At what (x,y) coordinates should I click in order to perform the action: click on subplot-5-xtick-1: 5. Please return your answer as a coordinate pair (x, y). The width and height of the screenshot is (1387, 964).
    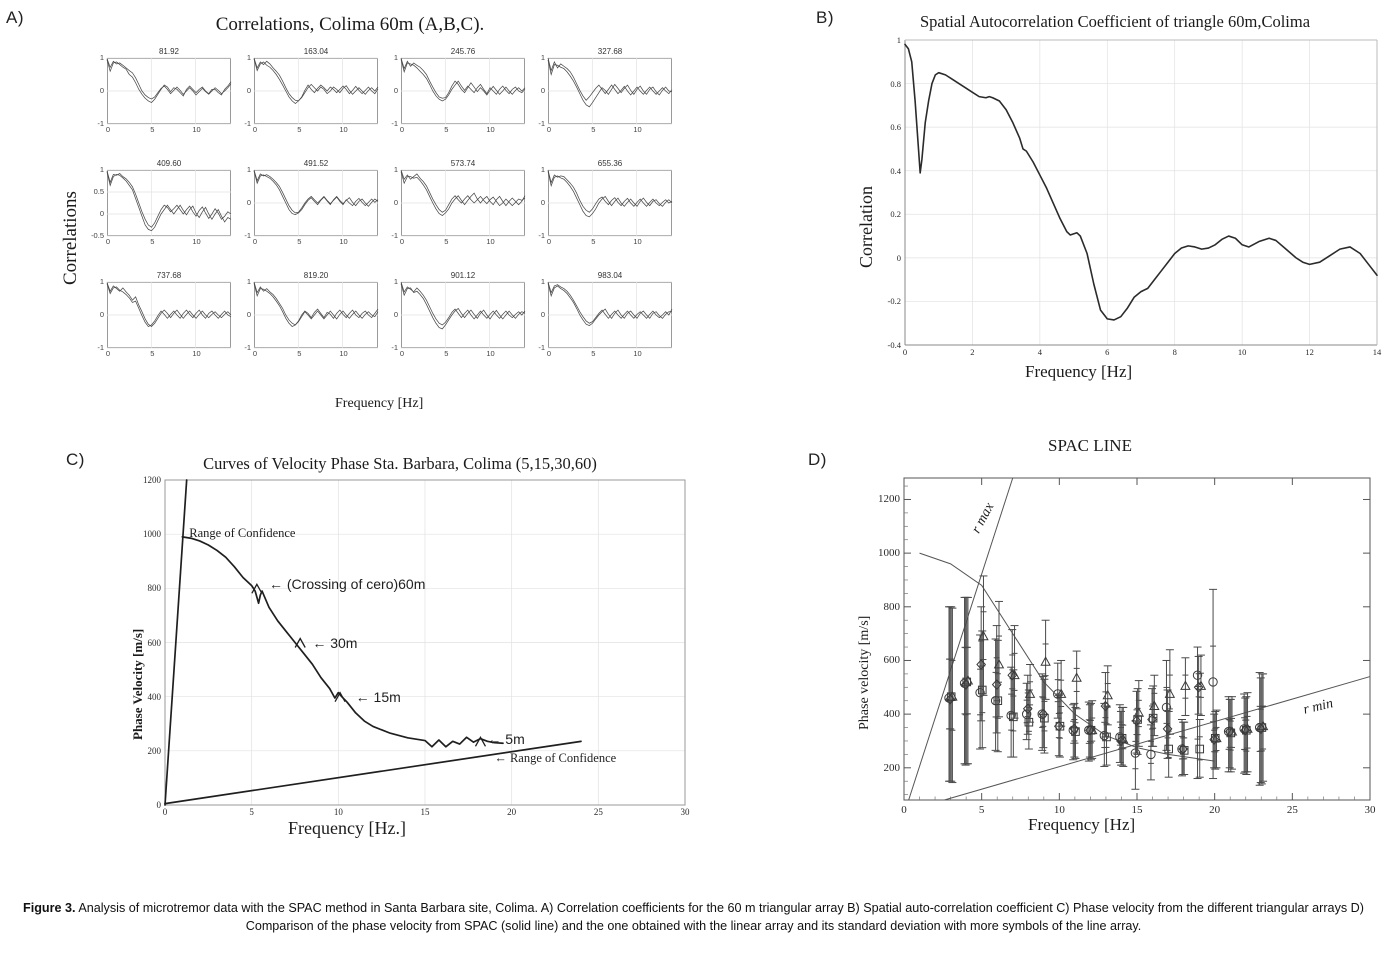
    Looking at the image, I should click on (299, 241).